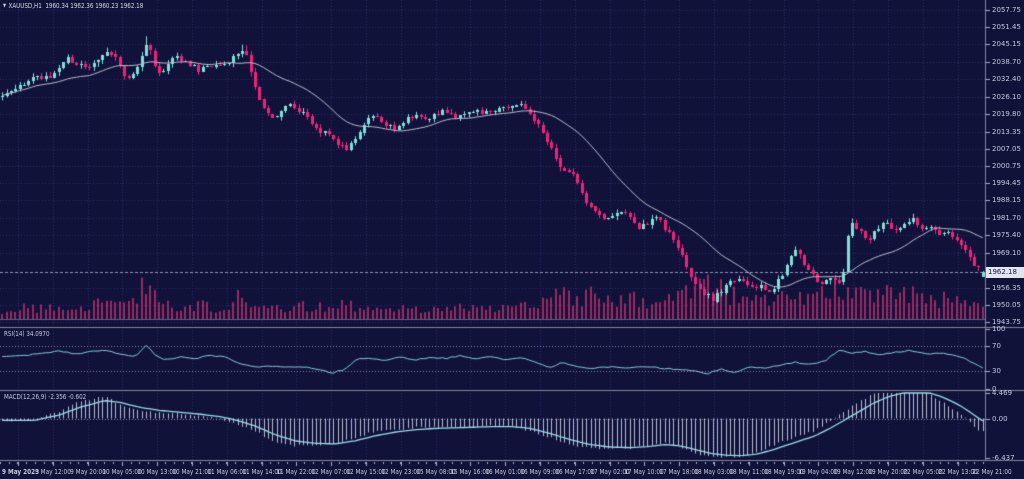  Describe the element at coordinates (1000, 419) in the screenshot. I see `macd-axis-label: 0.00` at that location.